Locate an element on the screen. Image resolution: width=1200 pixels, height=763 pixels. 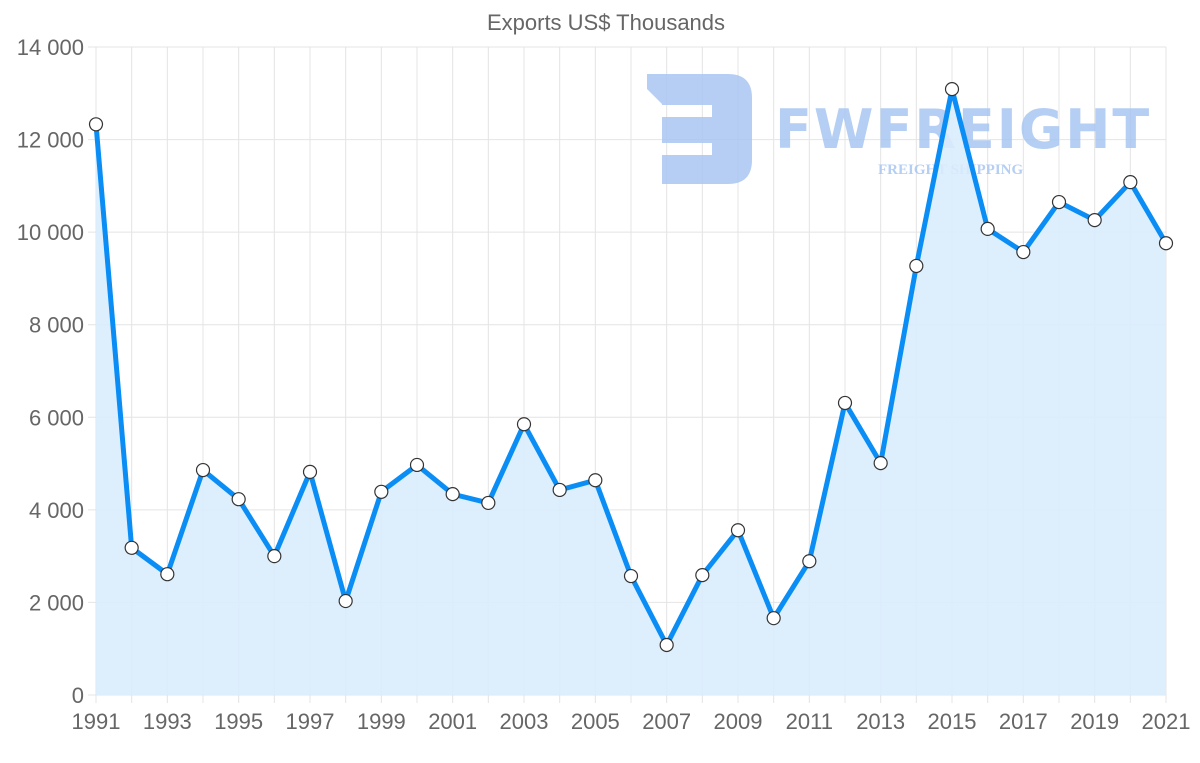
data-point-2020 is located at coordinates (1130, 182).